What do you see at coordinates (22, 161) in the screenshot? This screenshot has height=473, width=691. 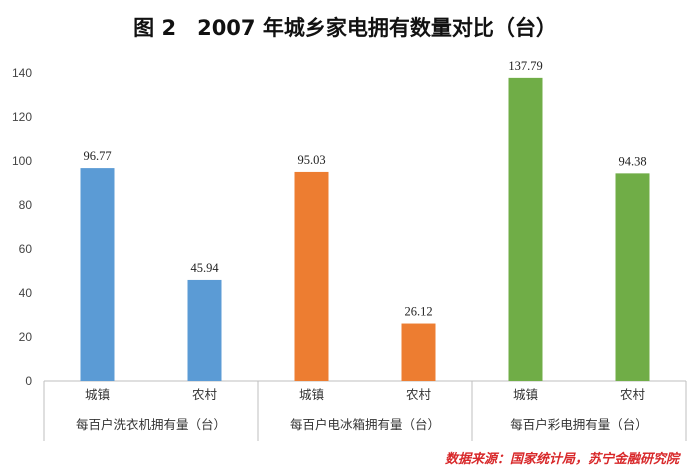 I see `y-tick-label: 100` at bounding box center [22, 161].